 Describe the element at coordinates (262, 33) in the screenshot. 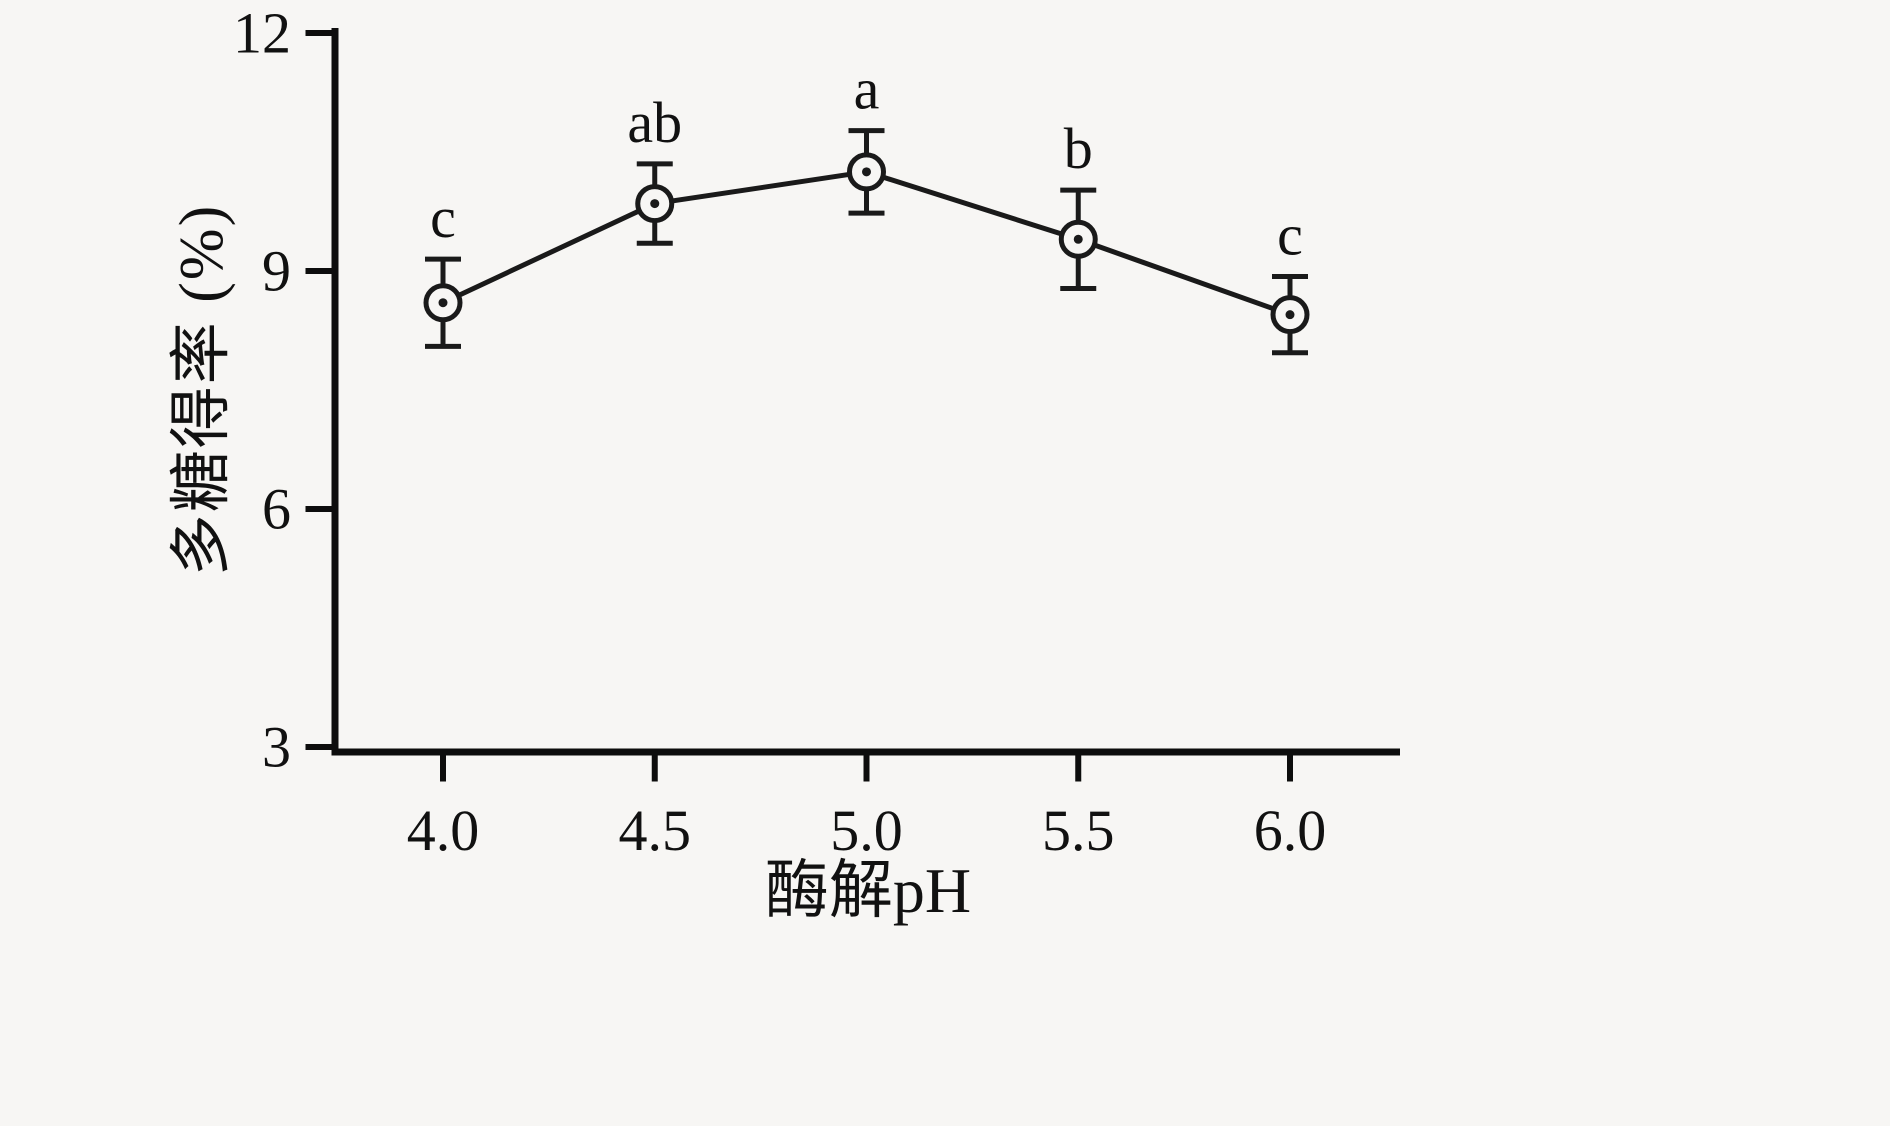

I see `y-tick-label: 12` at that location.